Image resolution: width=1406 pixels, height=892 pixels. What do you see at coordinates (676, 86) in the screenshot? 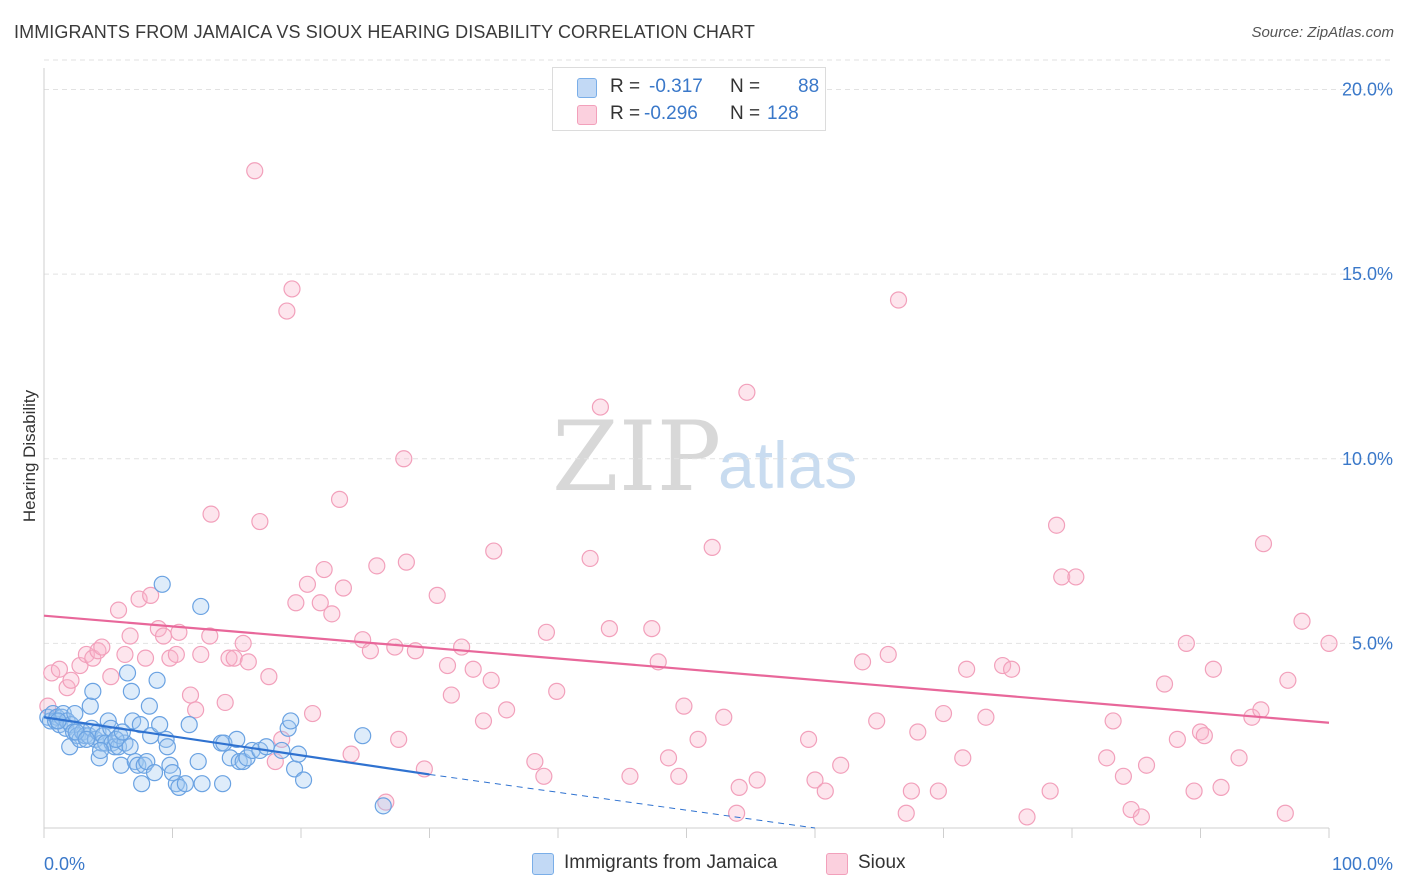
I see `legend-r-value: -0.317` at bounding box center [676, 86].